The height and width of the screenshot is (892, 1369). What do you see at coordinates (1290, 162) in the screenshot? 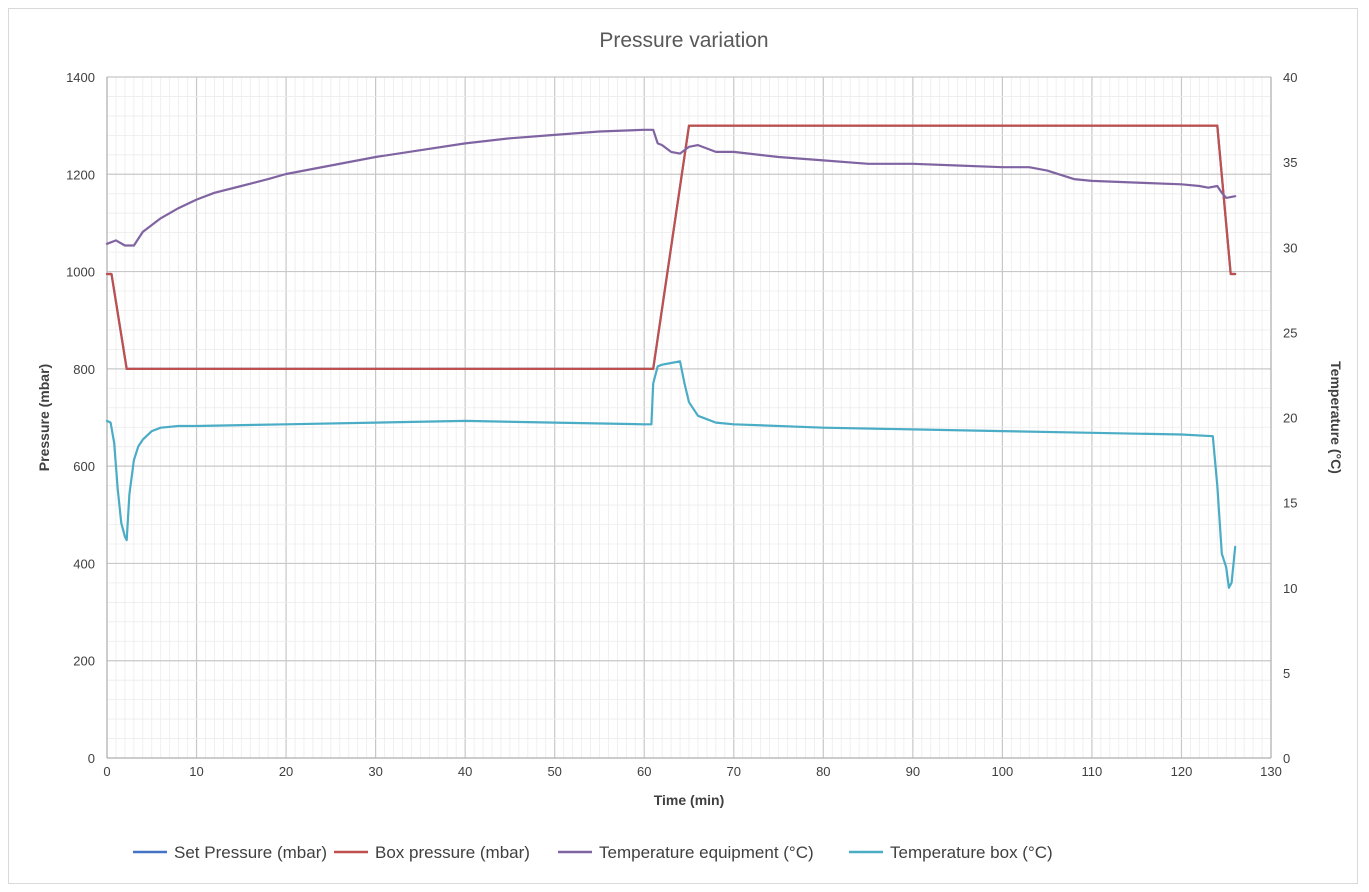
I see `y2-tick-label: 35` at bounding box center [1290, 162].